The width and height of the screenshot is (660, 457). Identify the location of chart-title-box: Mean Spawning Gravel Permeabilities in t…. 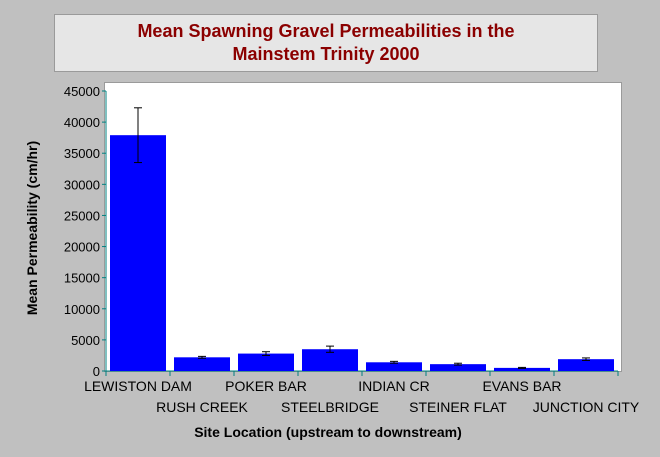
(326, 43).